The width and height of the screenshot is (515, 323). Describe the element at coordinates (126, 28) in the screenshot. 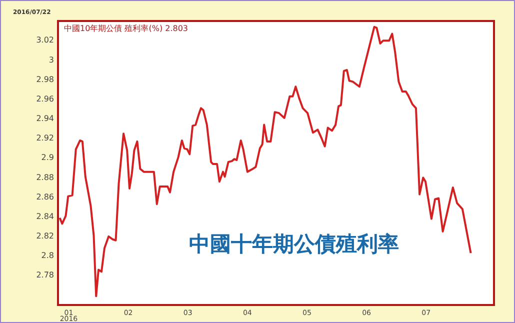

I see `chart-title: 中國10年期公債 殖利率(%) 2.803` at that location.